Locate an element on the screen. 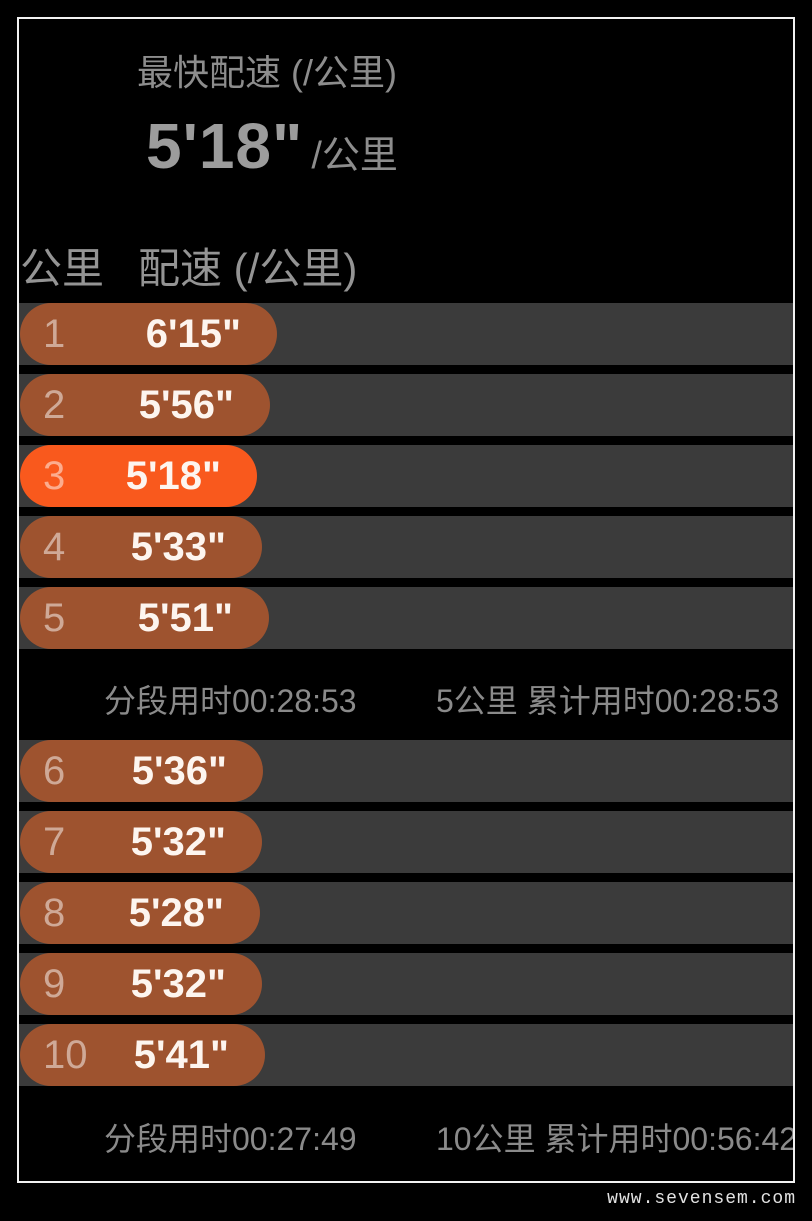 Image resolution: width=812 pixels, height=1221 pixels. pace-bar: 9 5'32" is located at coordinates (141, 984).